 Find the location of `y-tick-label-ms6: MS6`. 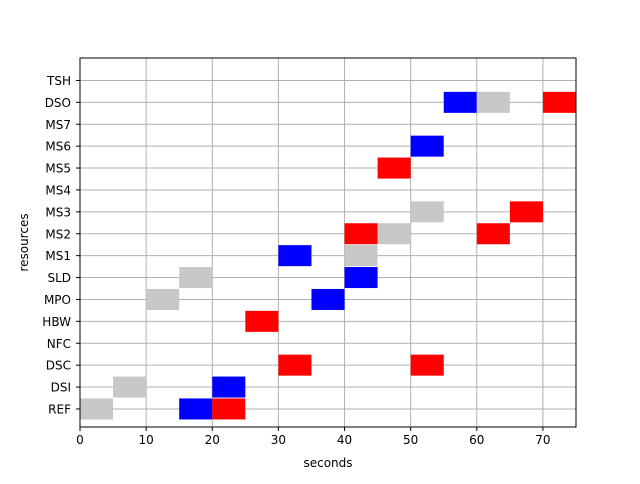

y-tick-label-ms6: MS6 is located at coordinates (58, 147).